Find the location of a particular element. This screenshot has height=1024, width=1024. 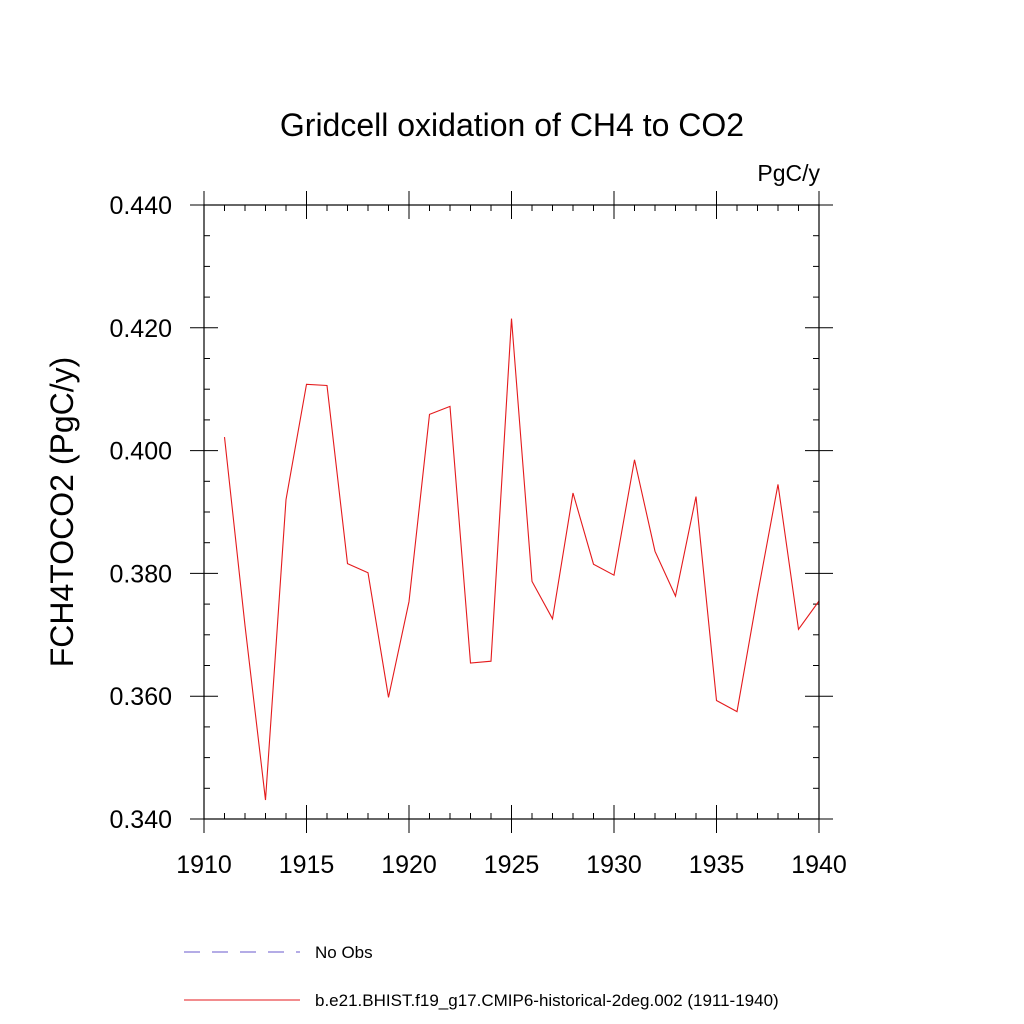

x-tick-label: 1920 is located at coordinates (409, 865).